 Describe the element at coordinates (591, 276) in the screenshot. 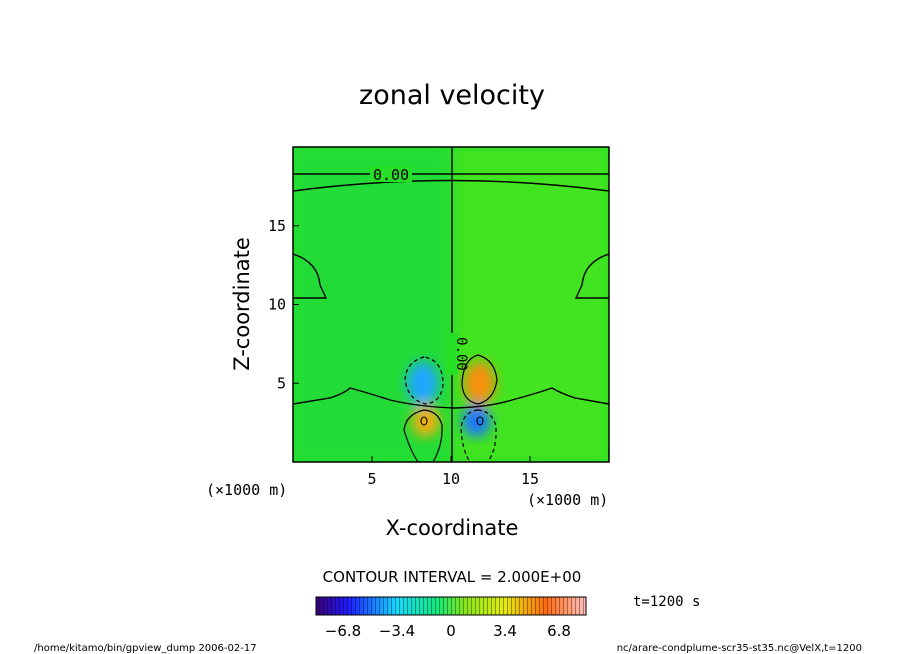

I see `contour-right-edge` at that location.